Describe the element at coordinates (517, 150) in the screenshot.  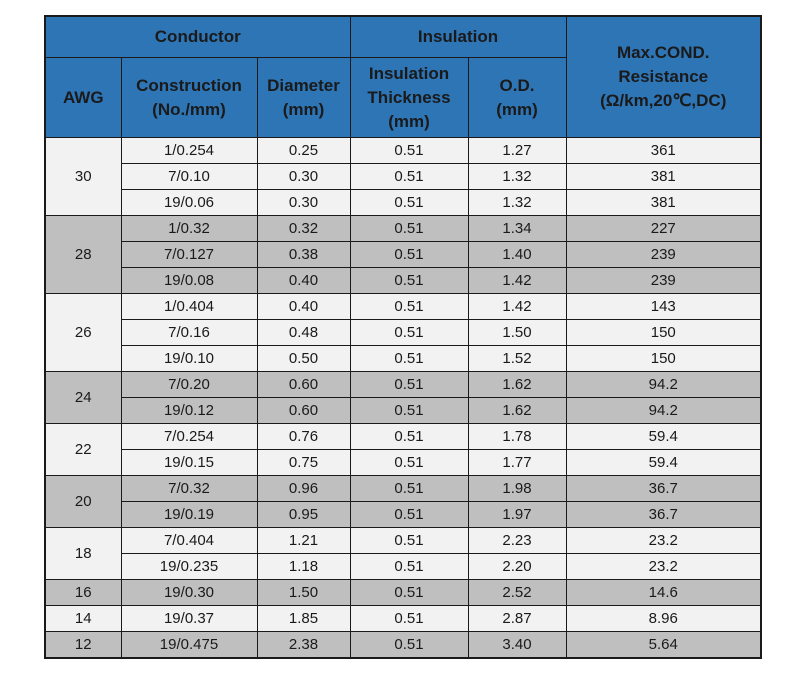
I see `od-cell: 1.27` at that location.